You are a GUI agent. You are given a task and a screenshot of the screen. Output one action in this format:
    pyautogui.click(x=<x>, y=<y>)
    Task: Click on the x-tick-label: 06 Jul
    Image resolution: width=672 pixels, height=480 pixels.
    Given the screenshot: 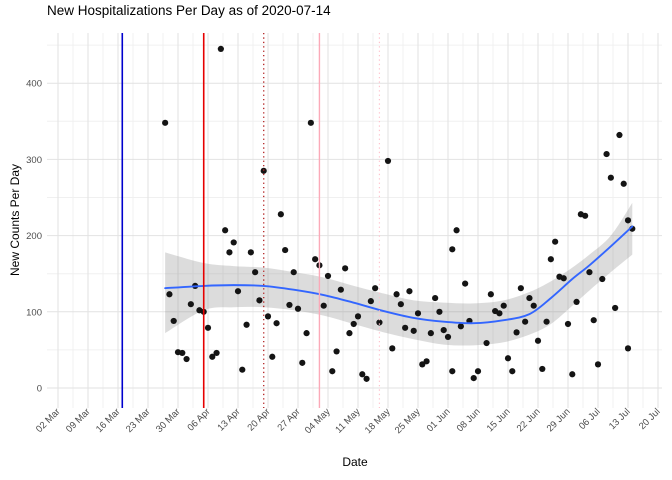 What is the action you would take?
    pyautogui.click(x=590, y=419)
    